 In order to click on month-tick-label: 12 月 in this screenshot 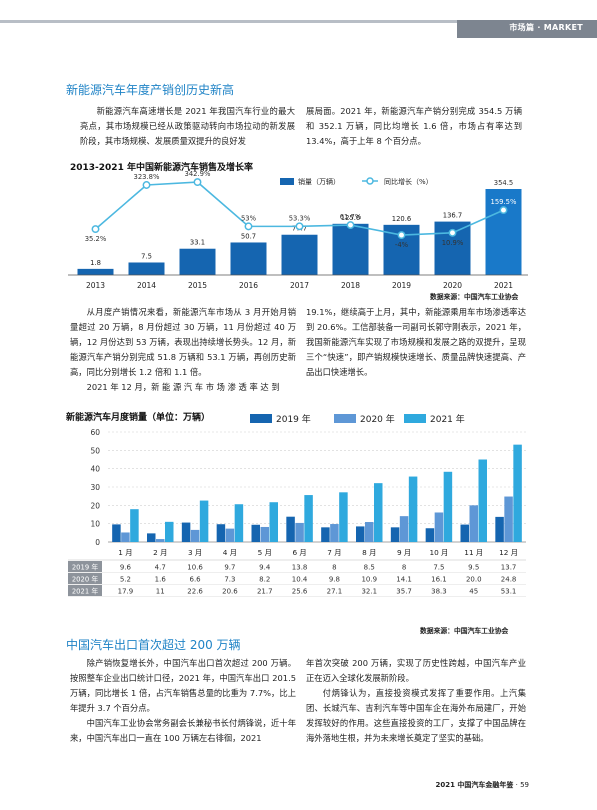, I will do `click(508, 552)`.